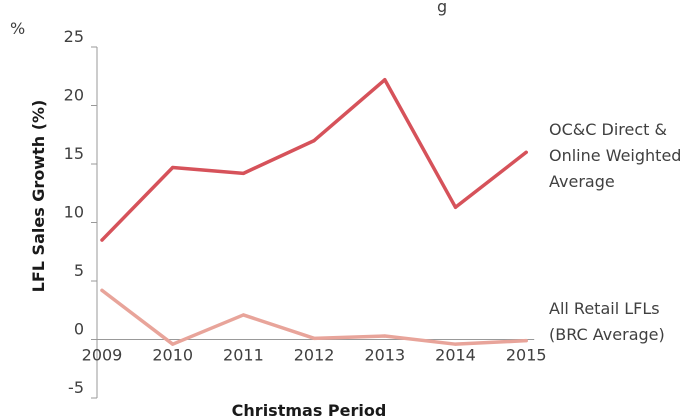  Describe the element at coordinates (582, 181) in the screenshot. I see `series-label-line: Average` at that location.